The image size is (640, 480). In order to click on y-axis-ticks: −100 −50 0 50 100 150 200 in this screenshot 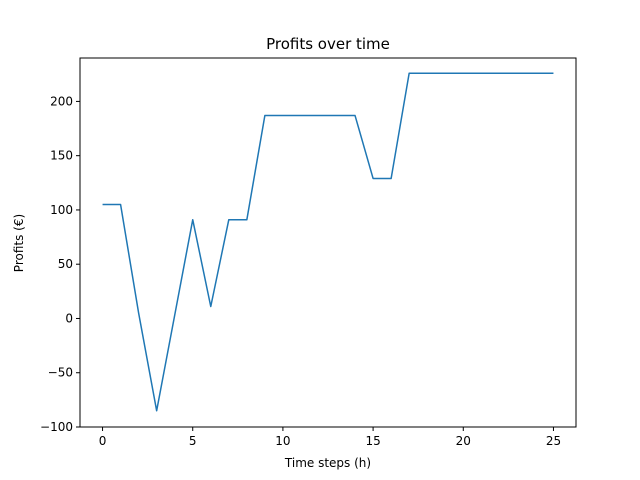, I will do `click(60, 264)`.